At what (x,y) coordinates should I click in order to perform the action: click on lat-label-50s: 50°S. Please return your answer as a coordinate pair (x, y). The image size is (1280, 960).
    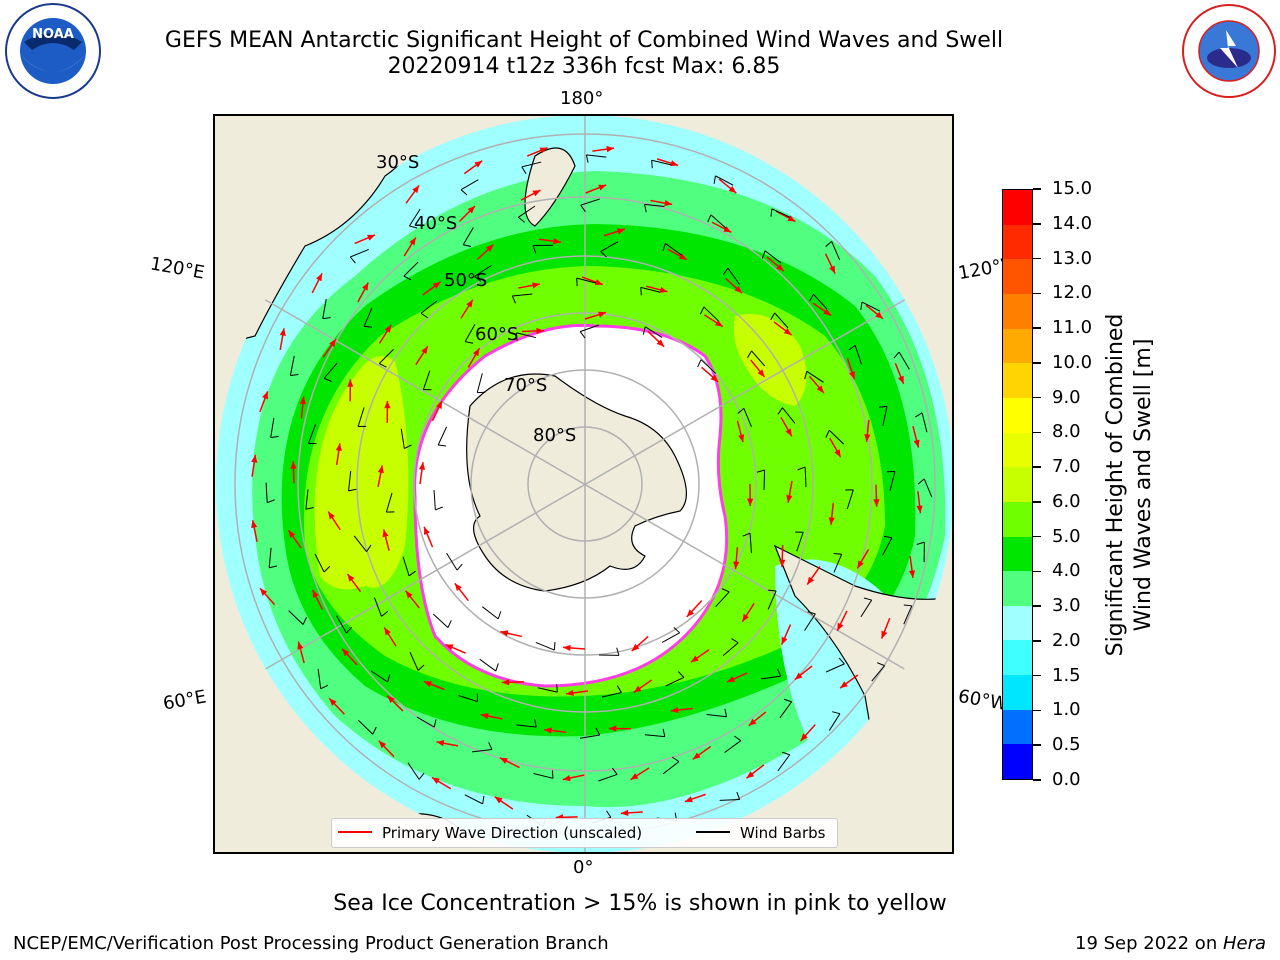
    Looking at the image, I should click on (466, 280).